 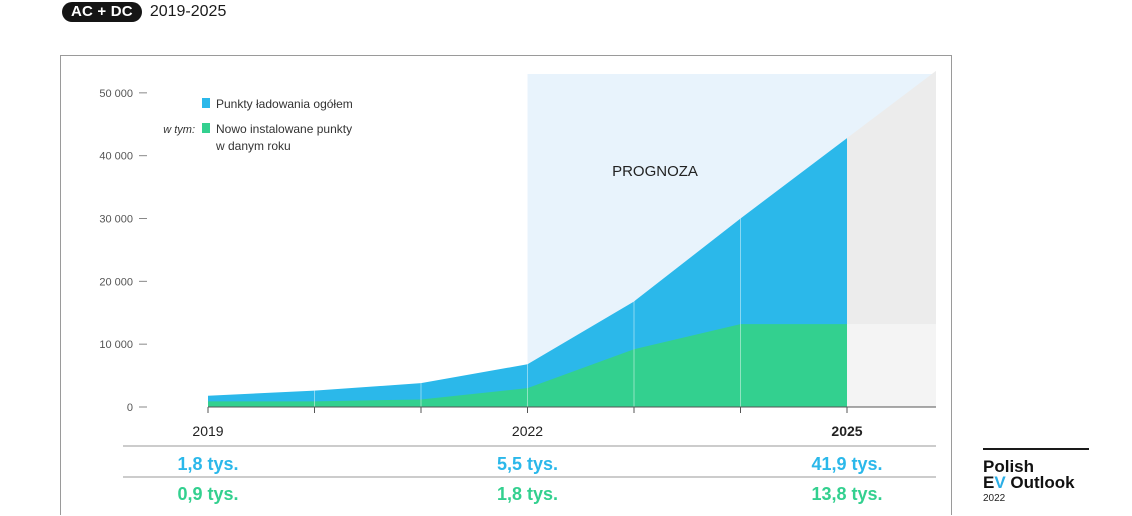 What do you see at coordinates (846, 494) in the screenshot?
I see `summary-new-value: 13,8 tys.` at bounding box center [846, 494].